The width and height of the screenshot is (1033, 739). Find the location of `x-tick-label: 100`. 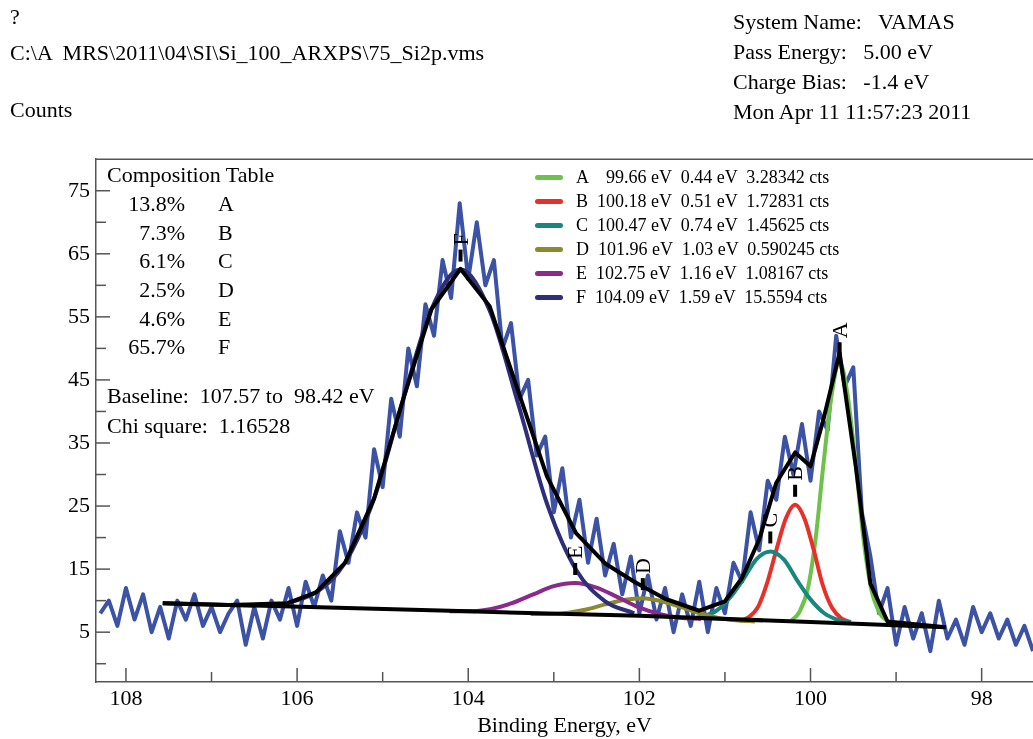

x-tick-label: 100 is located at coordinates (811, 697).